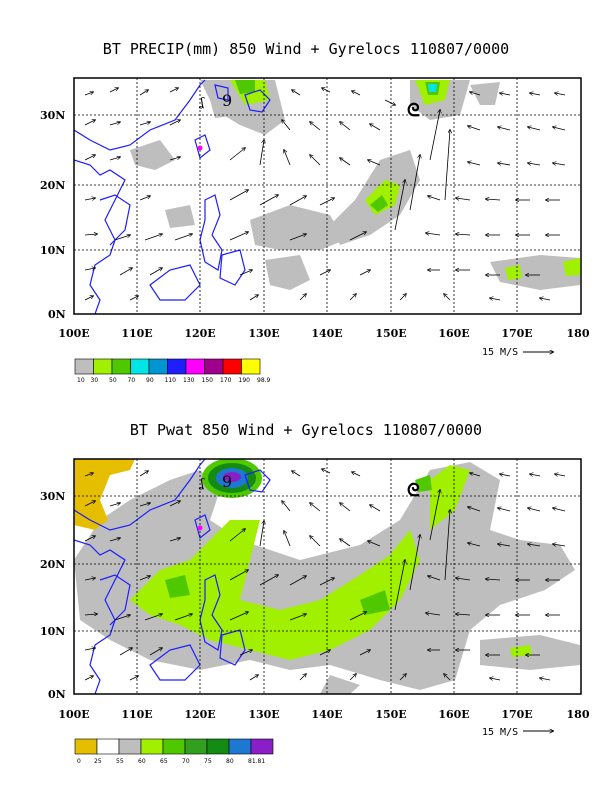 The height and width of the screenshot is (792, 612). I want to click on colorbar-label: 30, so click(95, 380).